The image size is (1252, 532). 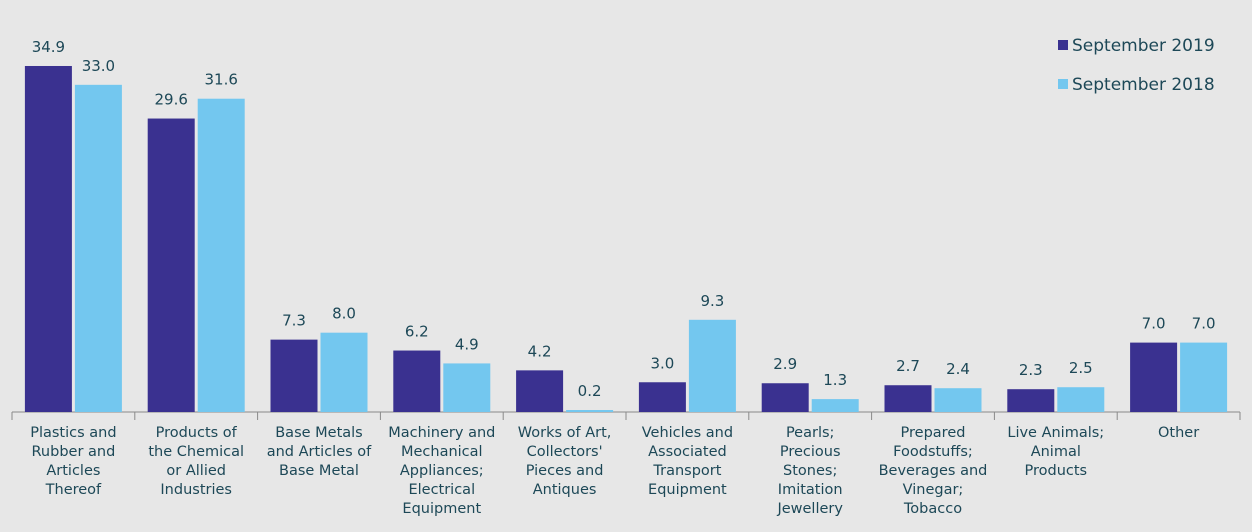 What do you see at coordinates (1056, 452) in the screenshot?
I see `x-tick-label: Live Animals; Animal Products` at bounding box center [1056, 452].